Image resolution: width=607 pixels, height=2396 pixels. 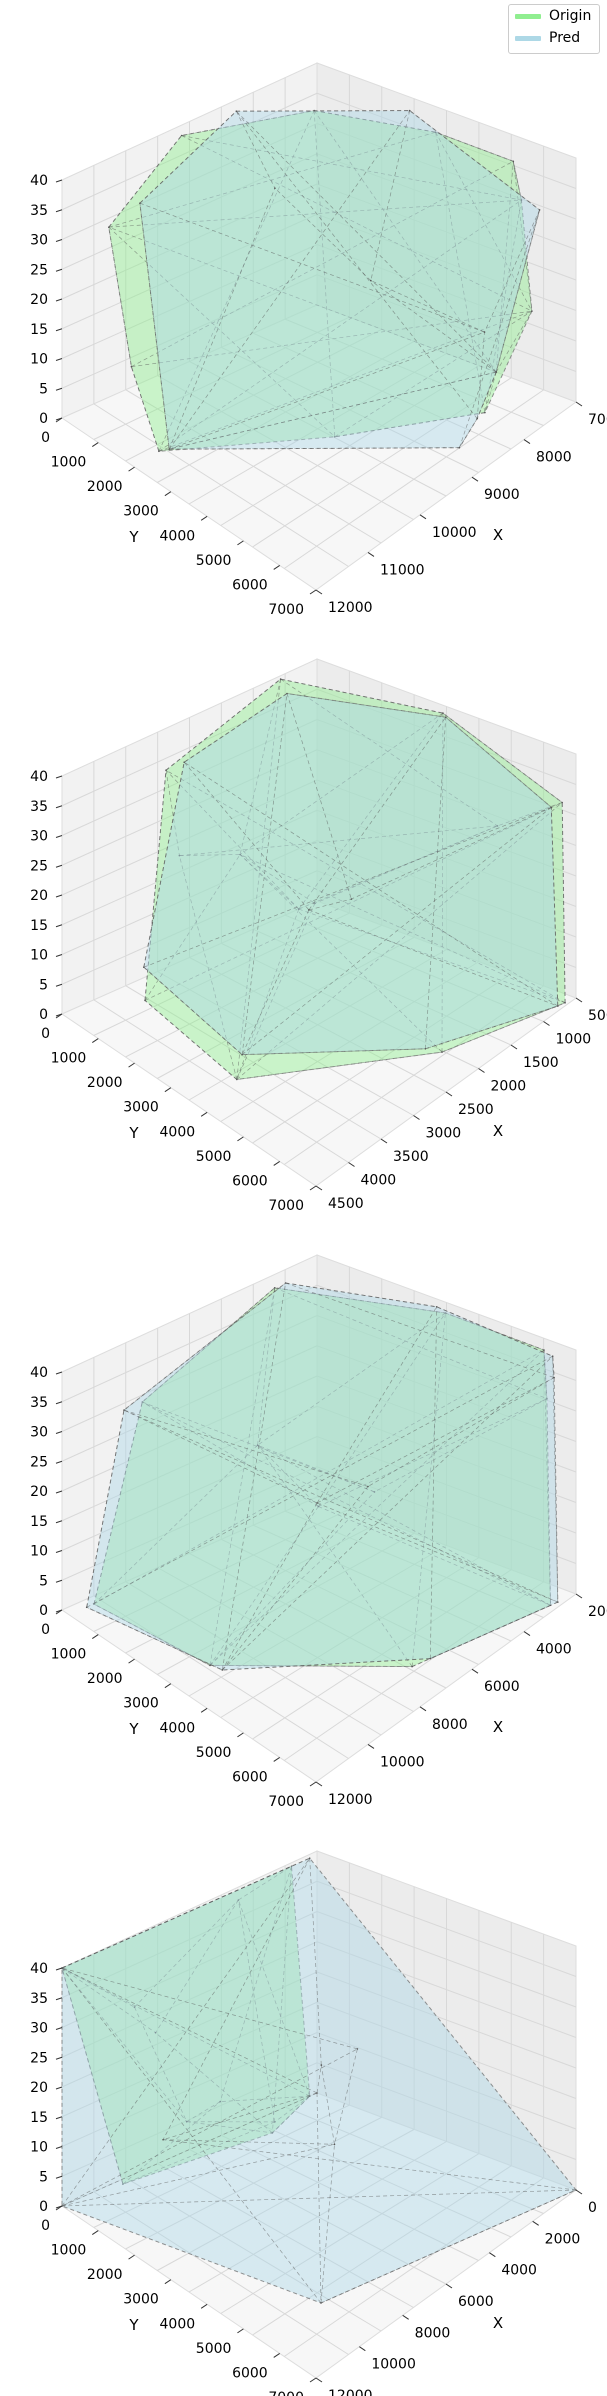 What do you see at coordinates (528, 16) in the screenshot?
I see `legend-swatch-origin` at bounding box center [528, 16].